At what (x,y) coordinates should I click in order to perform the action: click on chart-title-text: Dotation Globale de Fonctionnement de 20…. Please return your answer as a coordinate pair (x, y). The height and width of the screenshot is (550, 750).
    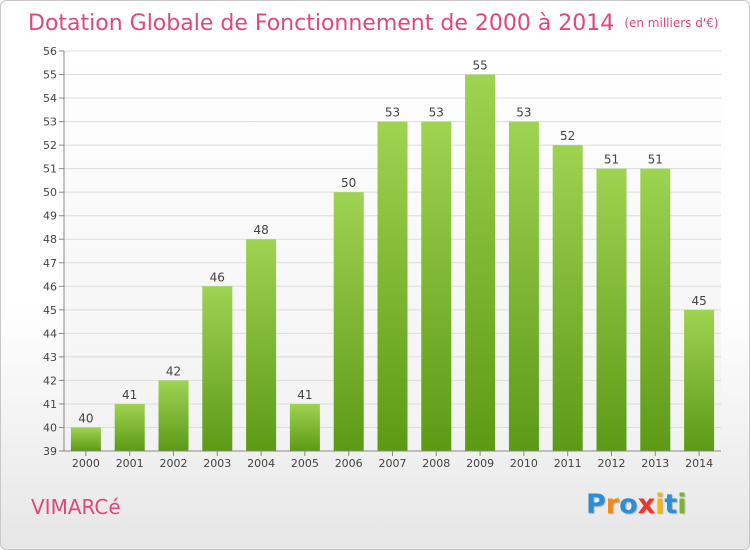
    Looking at the image, I should click on (321, 23).